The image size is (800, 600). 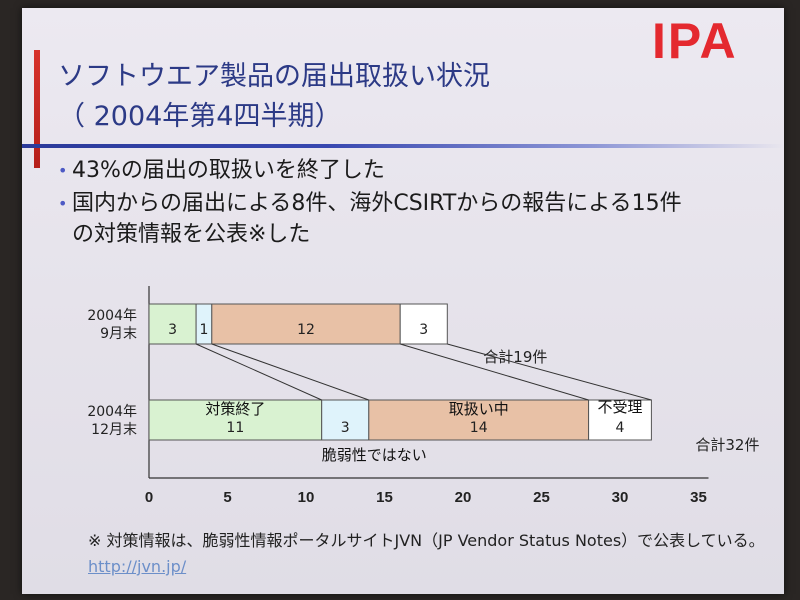 I want to click on bullet-item: • 43%の届出の取扱いを終了した, so click(x=221, y=170).